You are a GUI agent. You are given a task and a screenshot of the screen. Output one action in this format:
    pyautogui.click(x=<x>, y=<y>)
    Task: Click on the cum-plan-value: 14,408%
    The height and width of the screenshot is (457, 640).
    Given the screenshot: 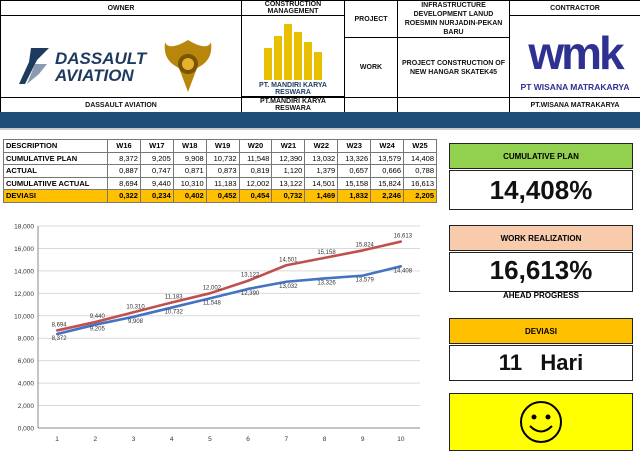 What is the action you would take?
    pyautogui.click(x=541, y=190)
    